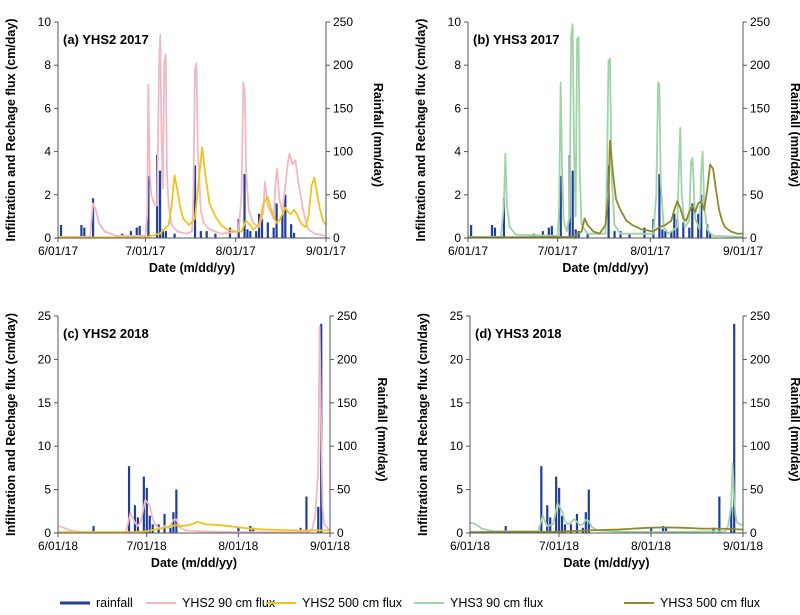  Describe the element at coordinates (45, 22) in the screenshot. I see `y-tick-label: 10` at that location.